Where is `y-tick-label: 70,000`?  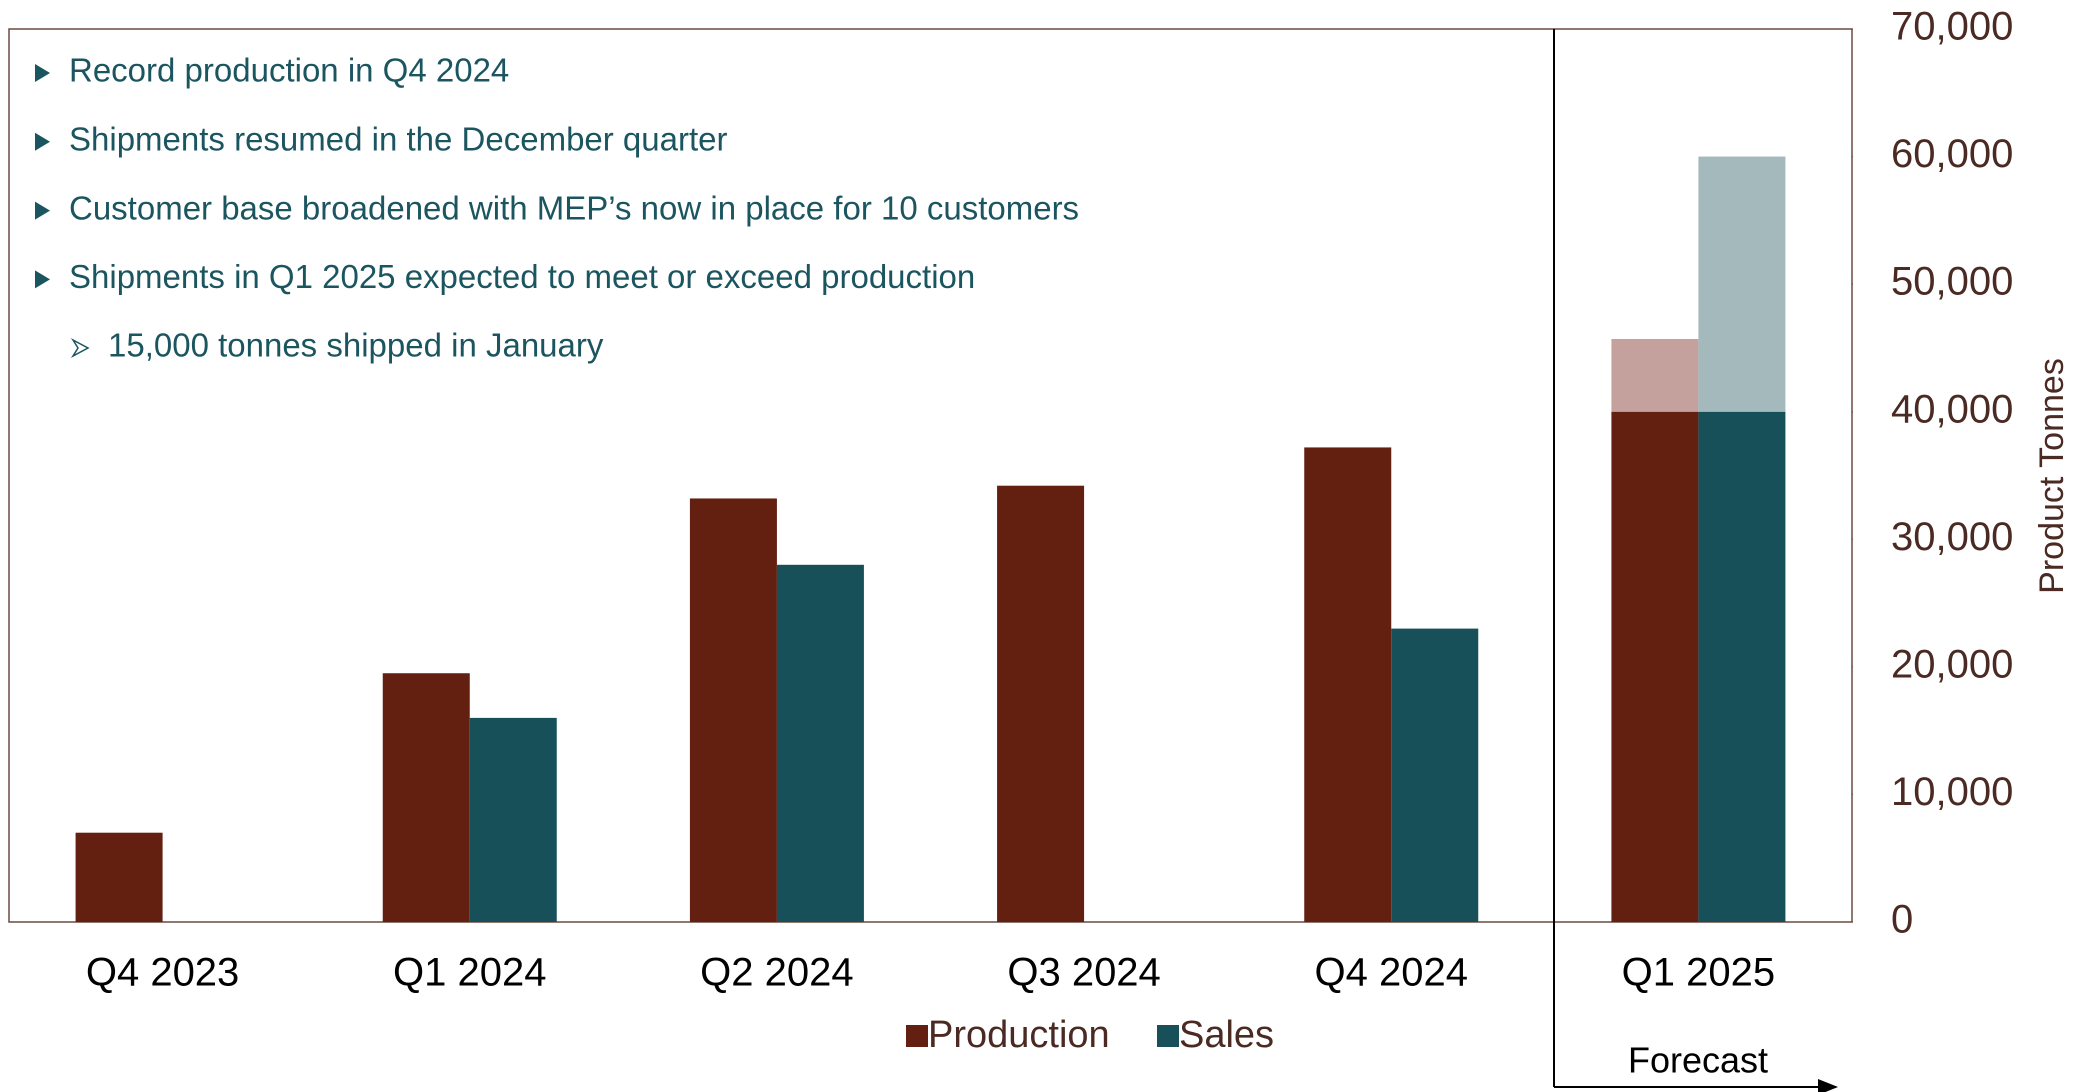
y-tick-label: 70,000 is located at coordinates (1952, 27).